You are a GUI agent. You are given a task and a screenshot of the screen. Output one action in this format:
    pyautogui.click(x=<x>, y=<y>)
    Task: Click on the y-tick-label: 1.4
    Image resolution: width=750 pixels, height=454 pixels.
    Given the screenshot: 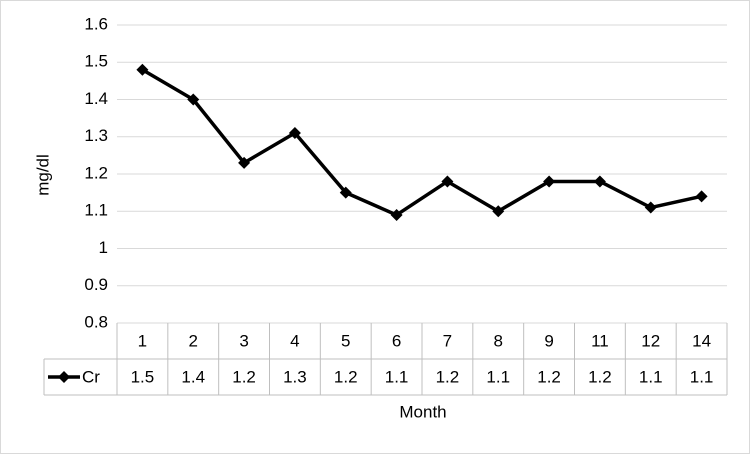 What is the action you would take?
    pyautogui.click(x=96, y=98)
    